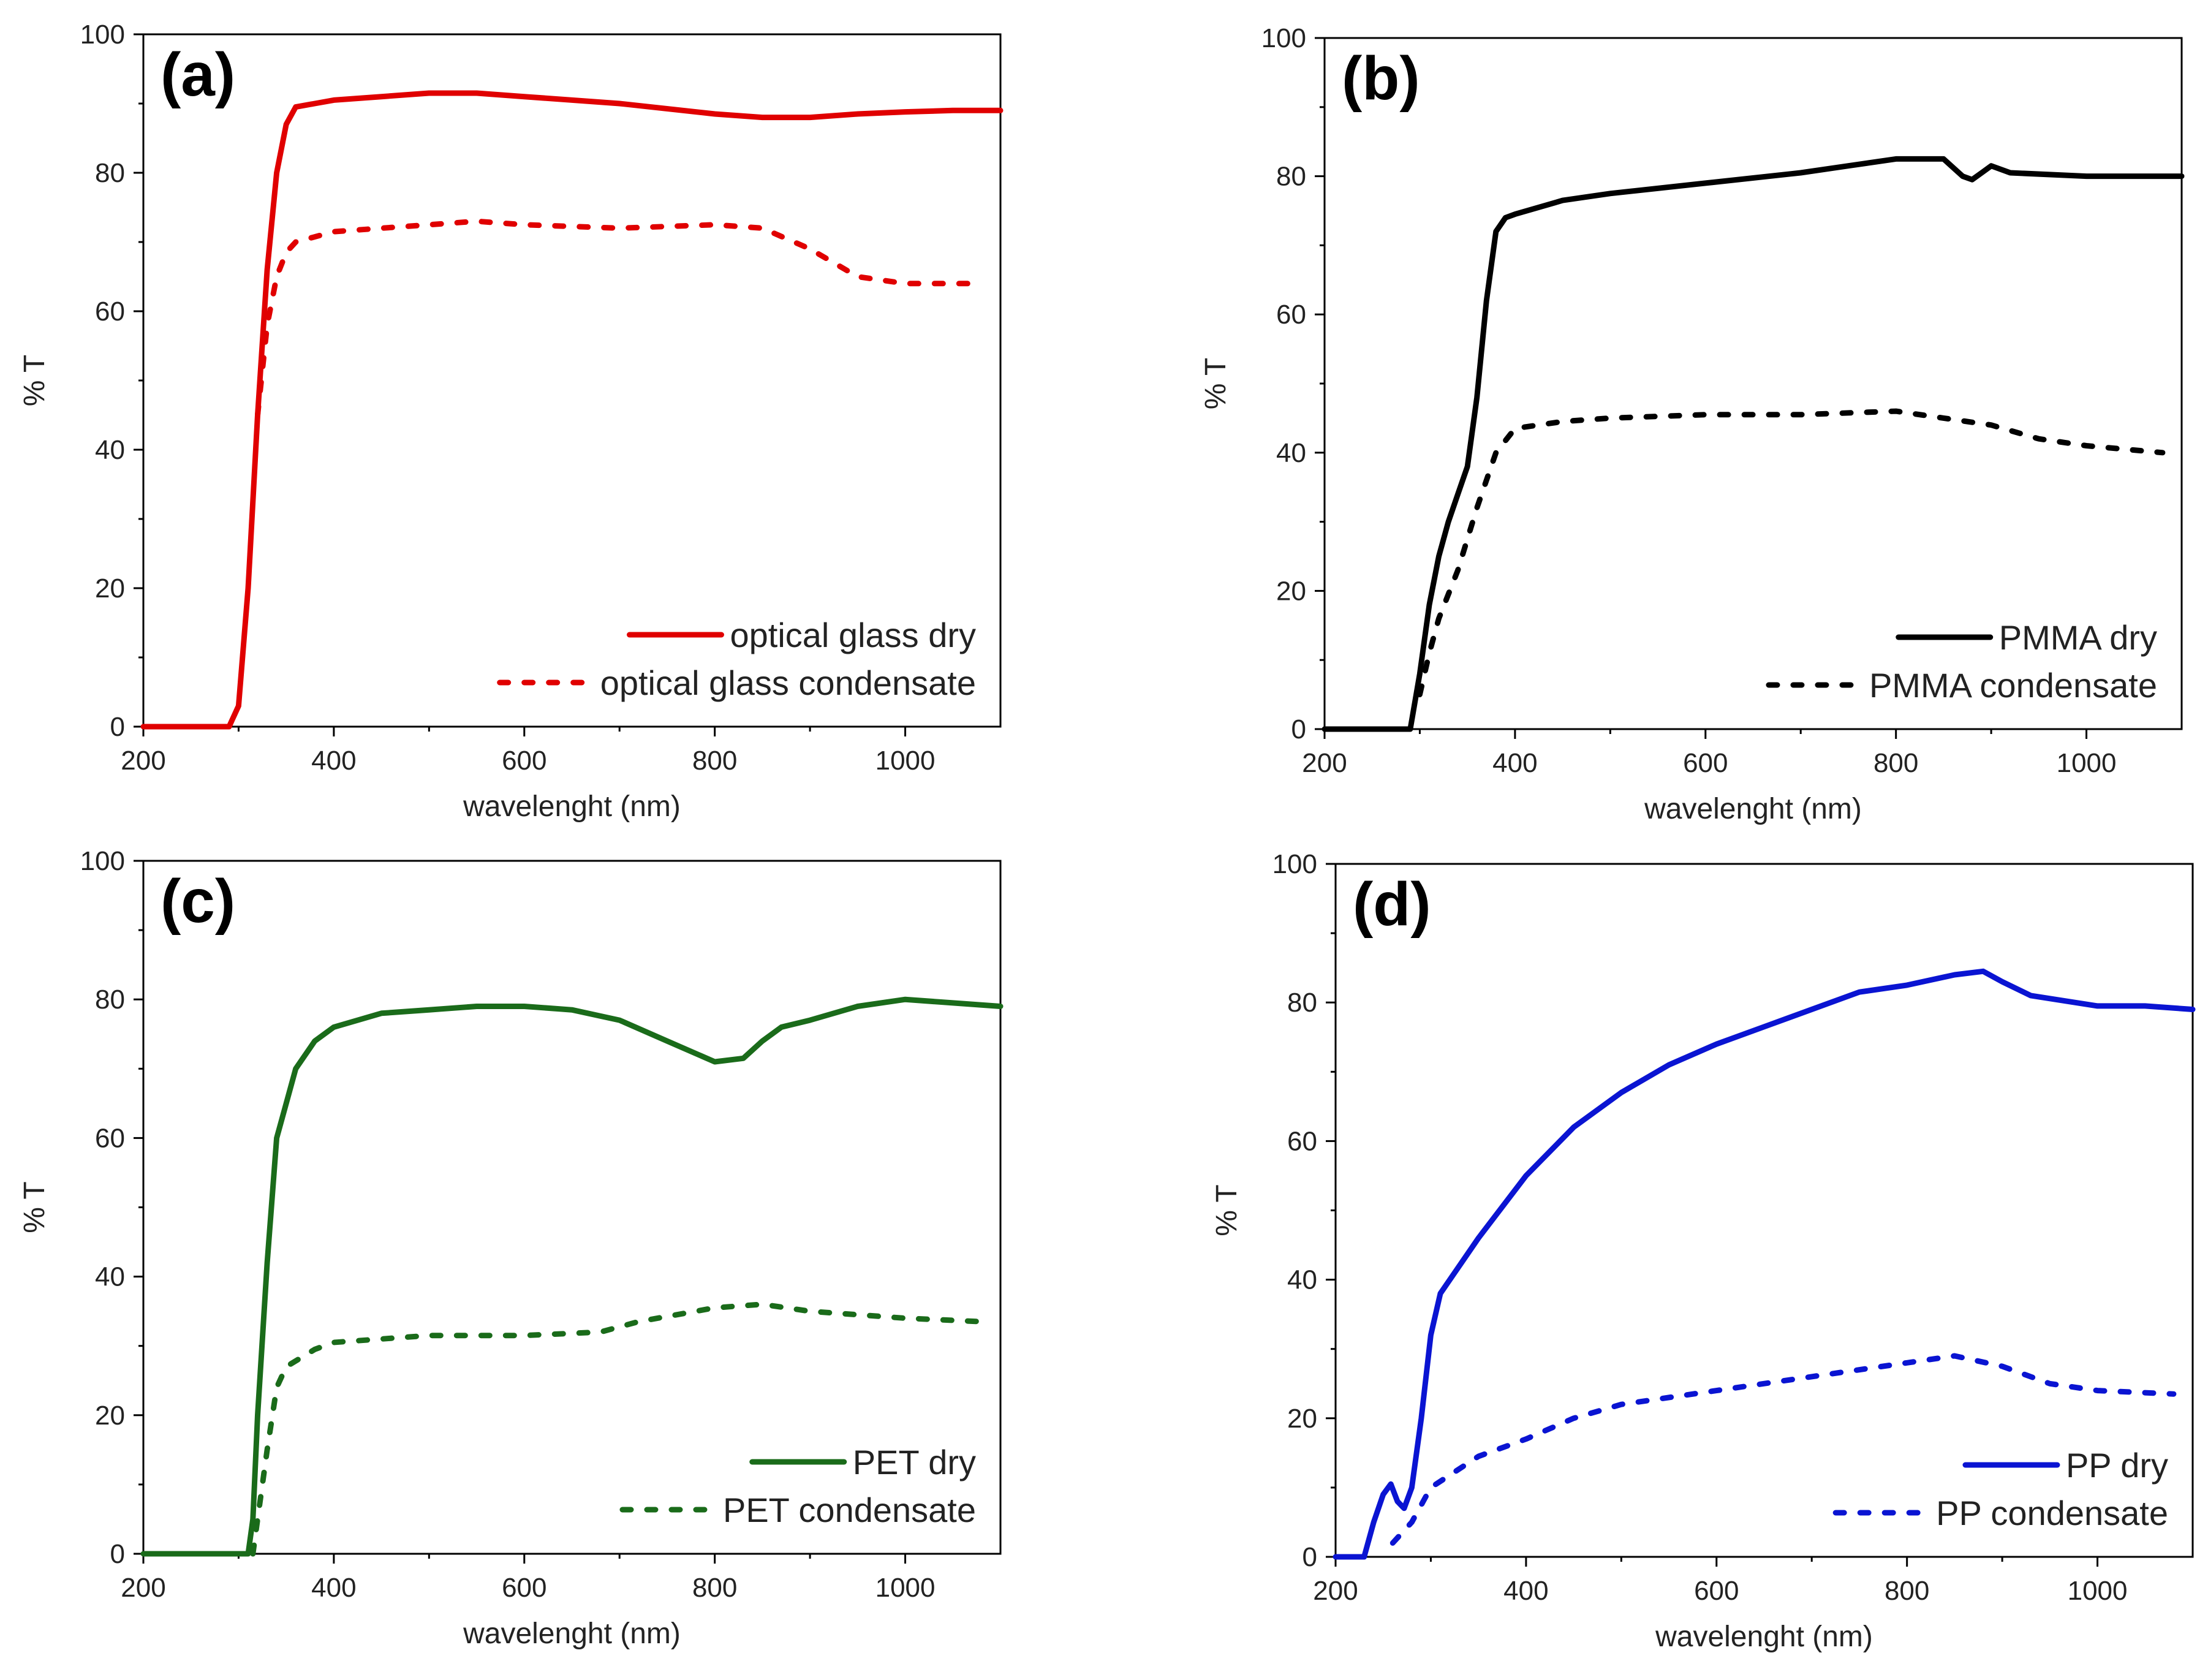 The height and width of the screenshot is (1680, 2208). What do you see at coordinates (198, 901) in the screenshot?
I see `panel-label: (c)` at bounding box center [198, 901].